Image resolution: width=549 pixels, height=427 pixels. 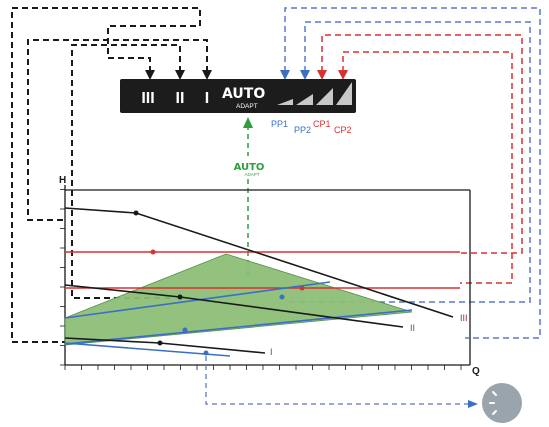 I want to click on cp-arrowheads, so click(x=332, y=75).